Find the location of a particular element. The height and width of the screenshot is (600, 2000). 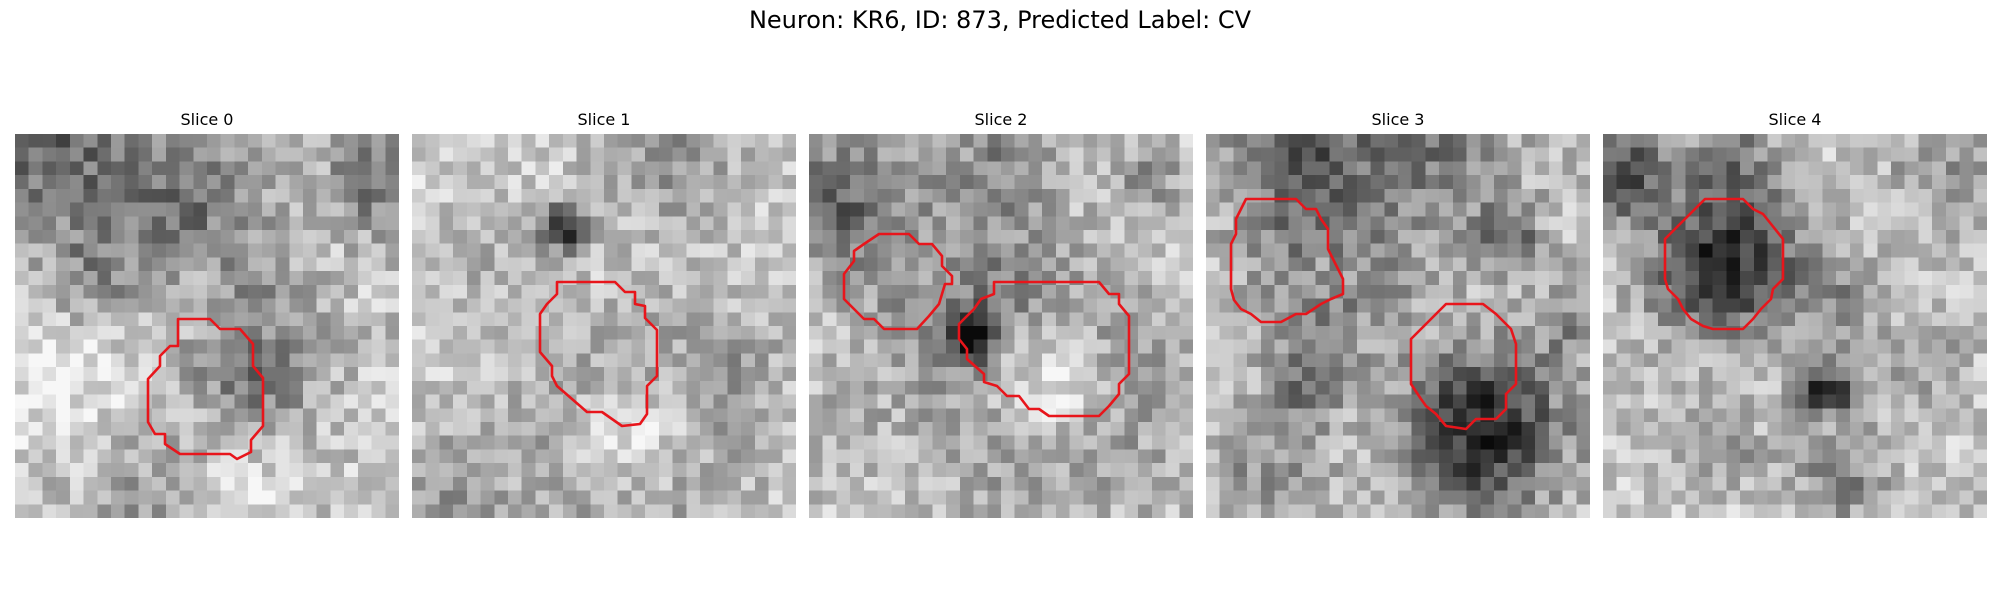

slice-title: Slice 2 is located at coordinates (1001, 119).